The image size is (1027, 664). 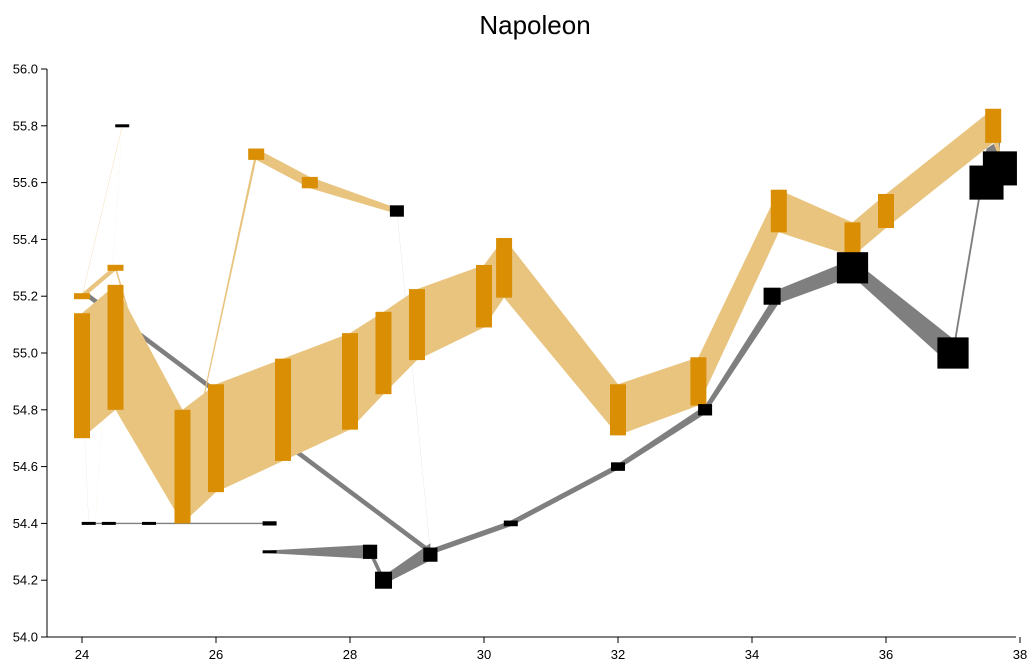 I want to click on y-tick-label: 54.8, so click(x=25, y=409).